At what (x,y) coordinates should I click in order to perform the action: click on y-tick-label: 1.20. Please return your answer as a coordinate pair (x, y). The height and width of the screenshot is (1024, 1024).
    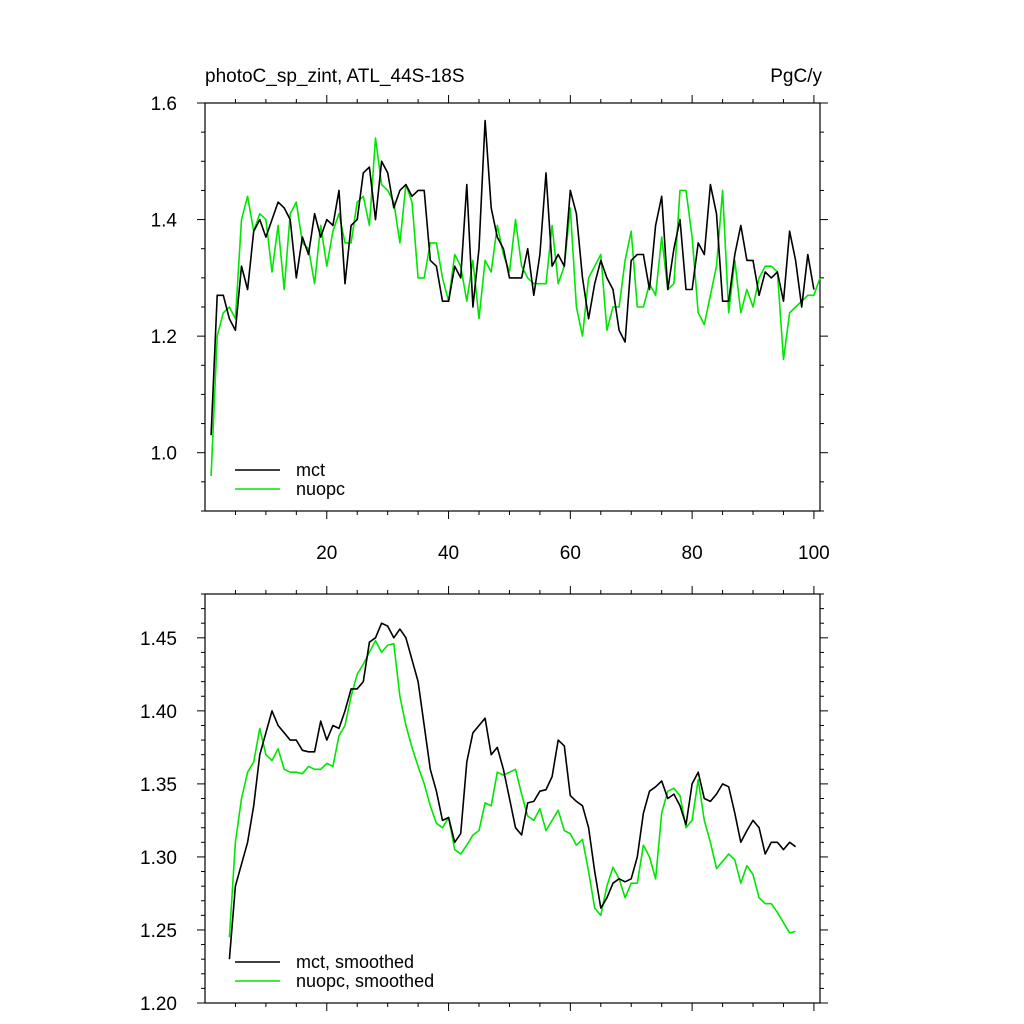
    Looking at the image, I should click on (158, 1004).